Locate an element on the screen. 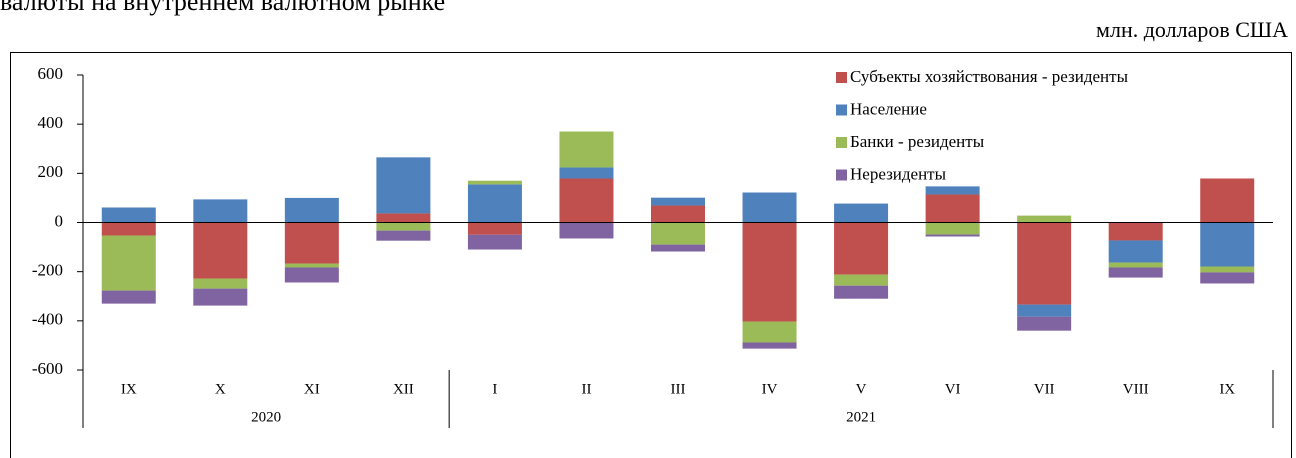  x-tick-label: IV is located at coordinates (770, 389).